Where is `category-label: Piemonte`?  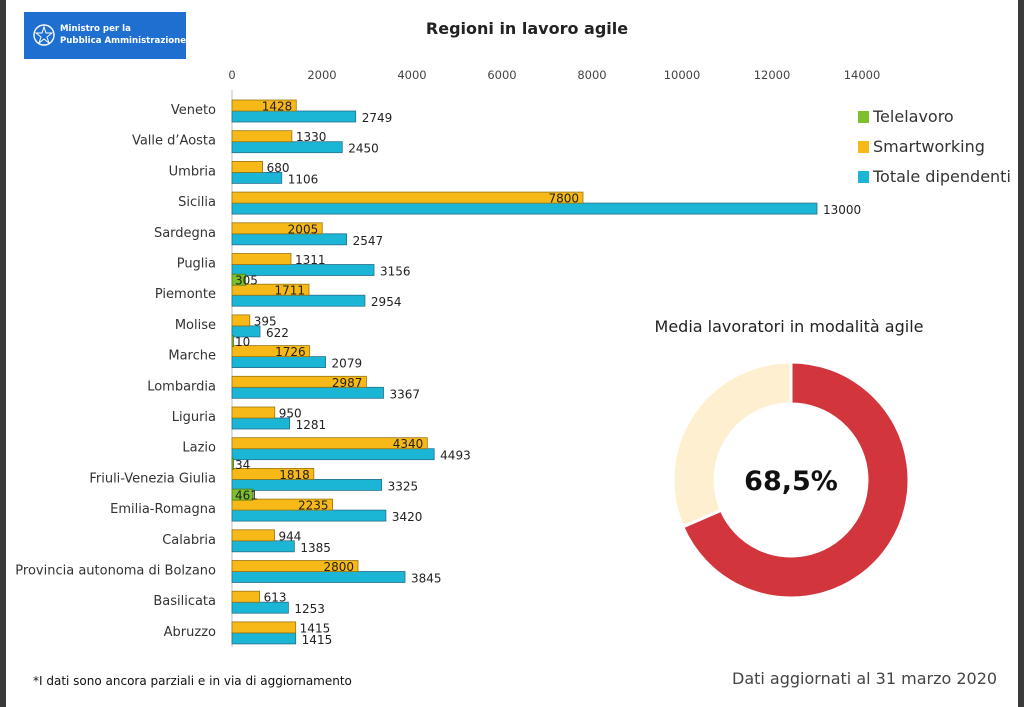
category-label: Piemonte is located at coordinates (185, 294).